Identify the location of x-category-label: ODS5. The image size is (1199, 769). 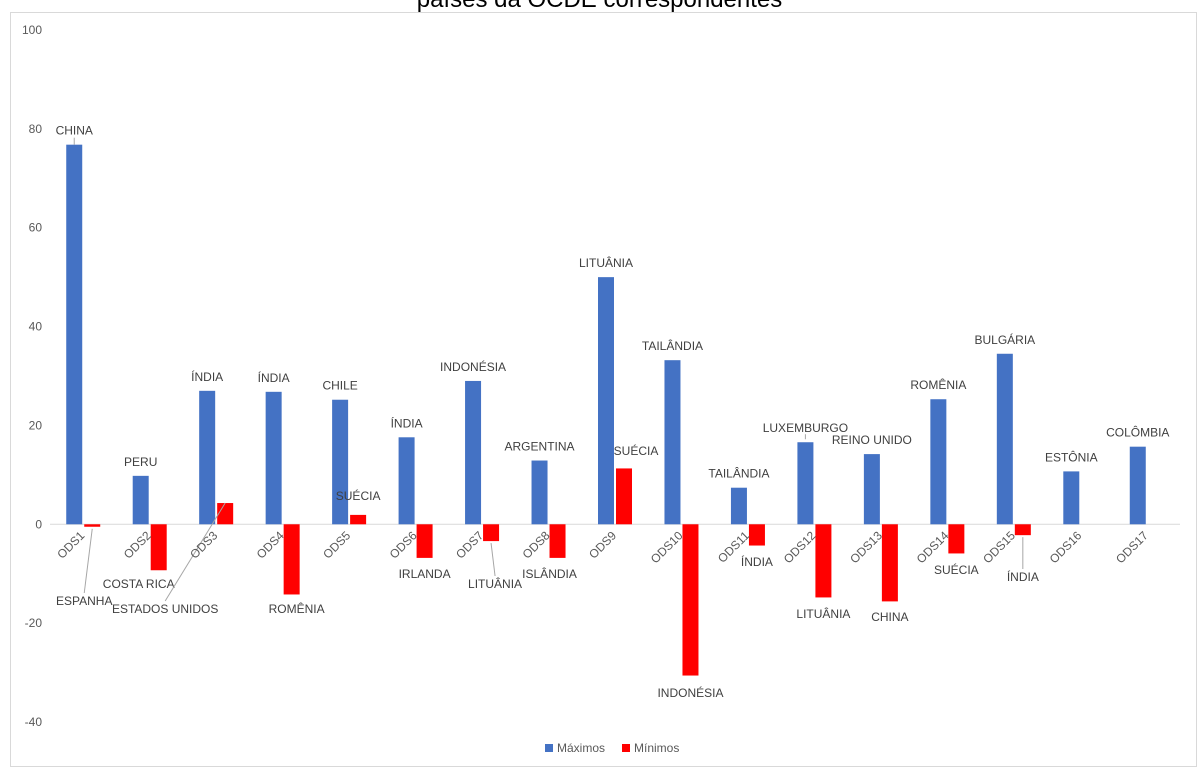
(336, 544).